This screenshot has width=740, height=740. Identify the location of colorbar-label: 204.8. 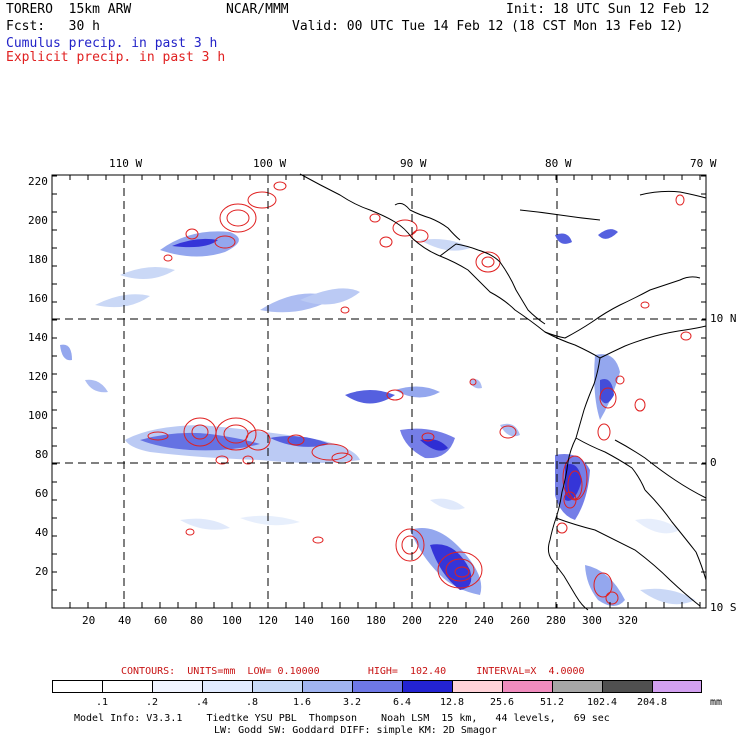
(652, 702).